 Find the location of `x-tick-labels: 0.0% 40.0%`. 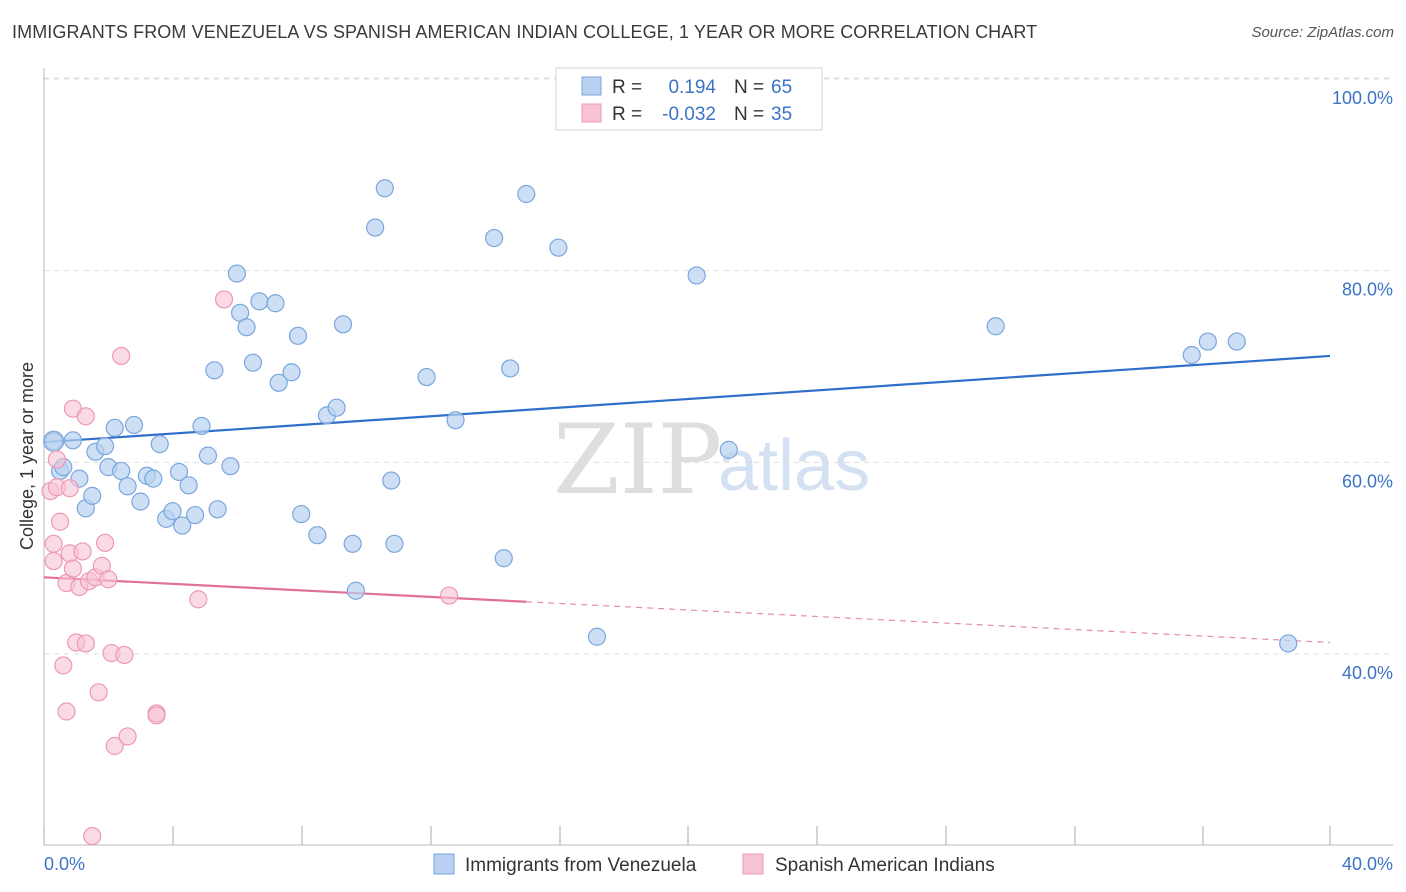

x-tick-labels: 0.0% 40.0% is located at coordinates (718, 864).